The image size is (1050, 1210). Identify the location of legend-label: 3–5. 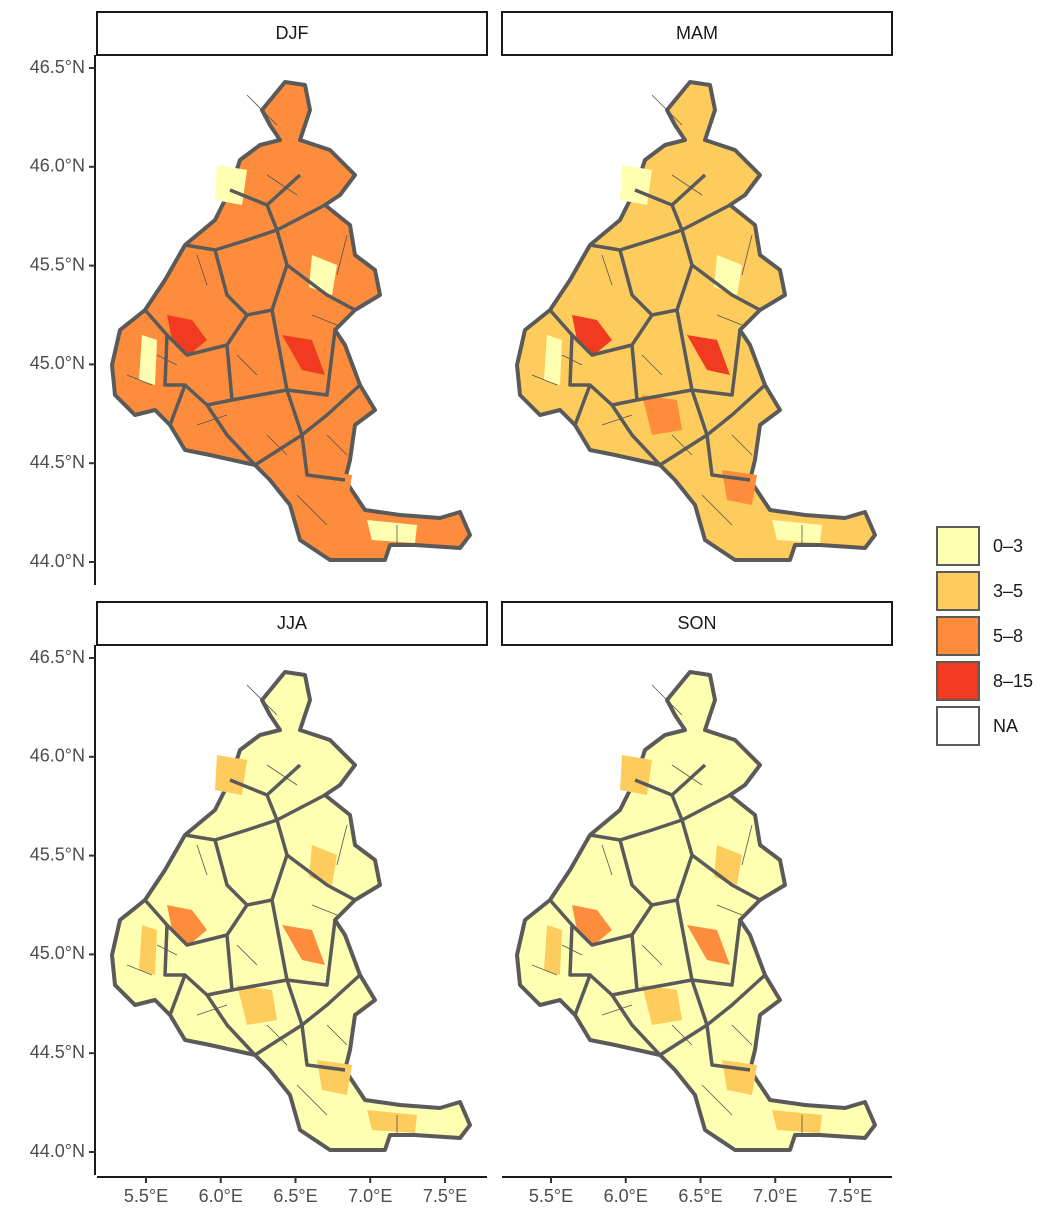
(1008, 591).